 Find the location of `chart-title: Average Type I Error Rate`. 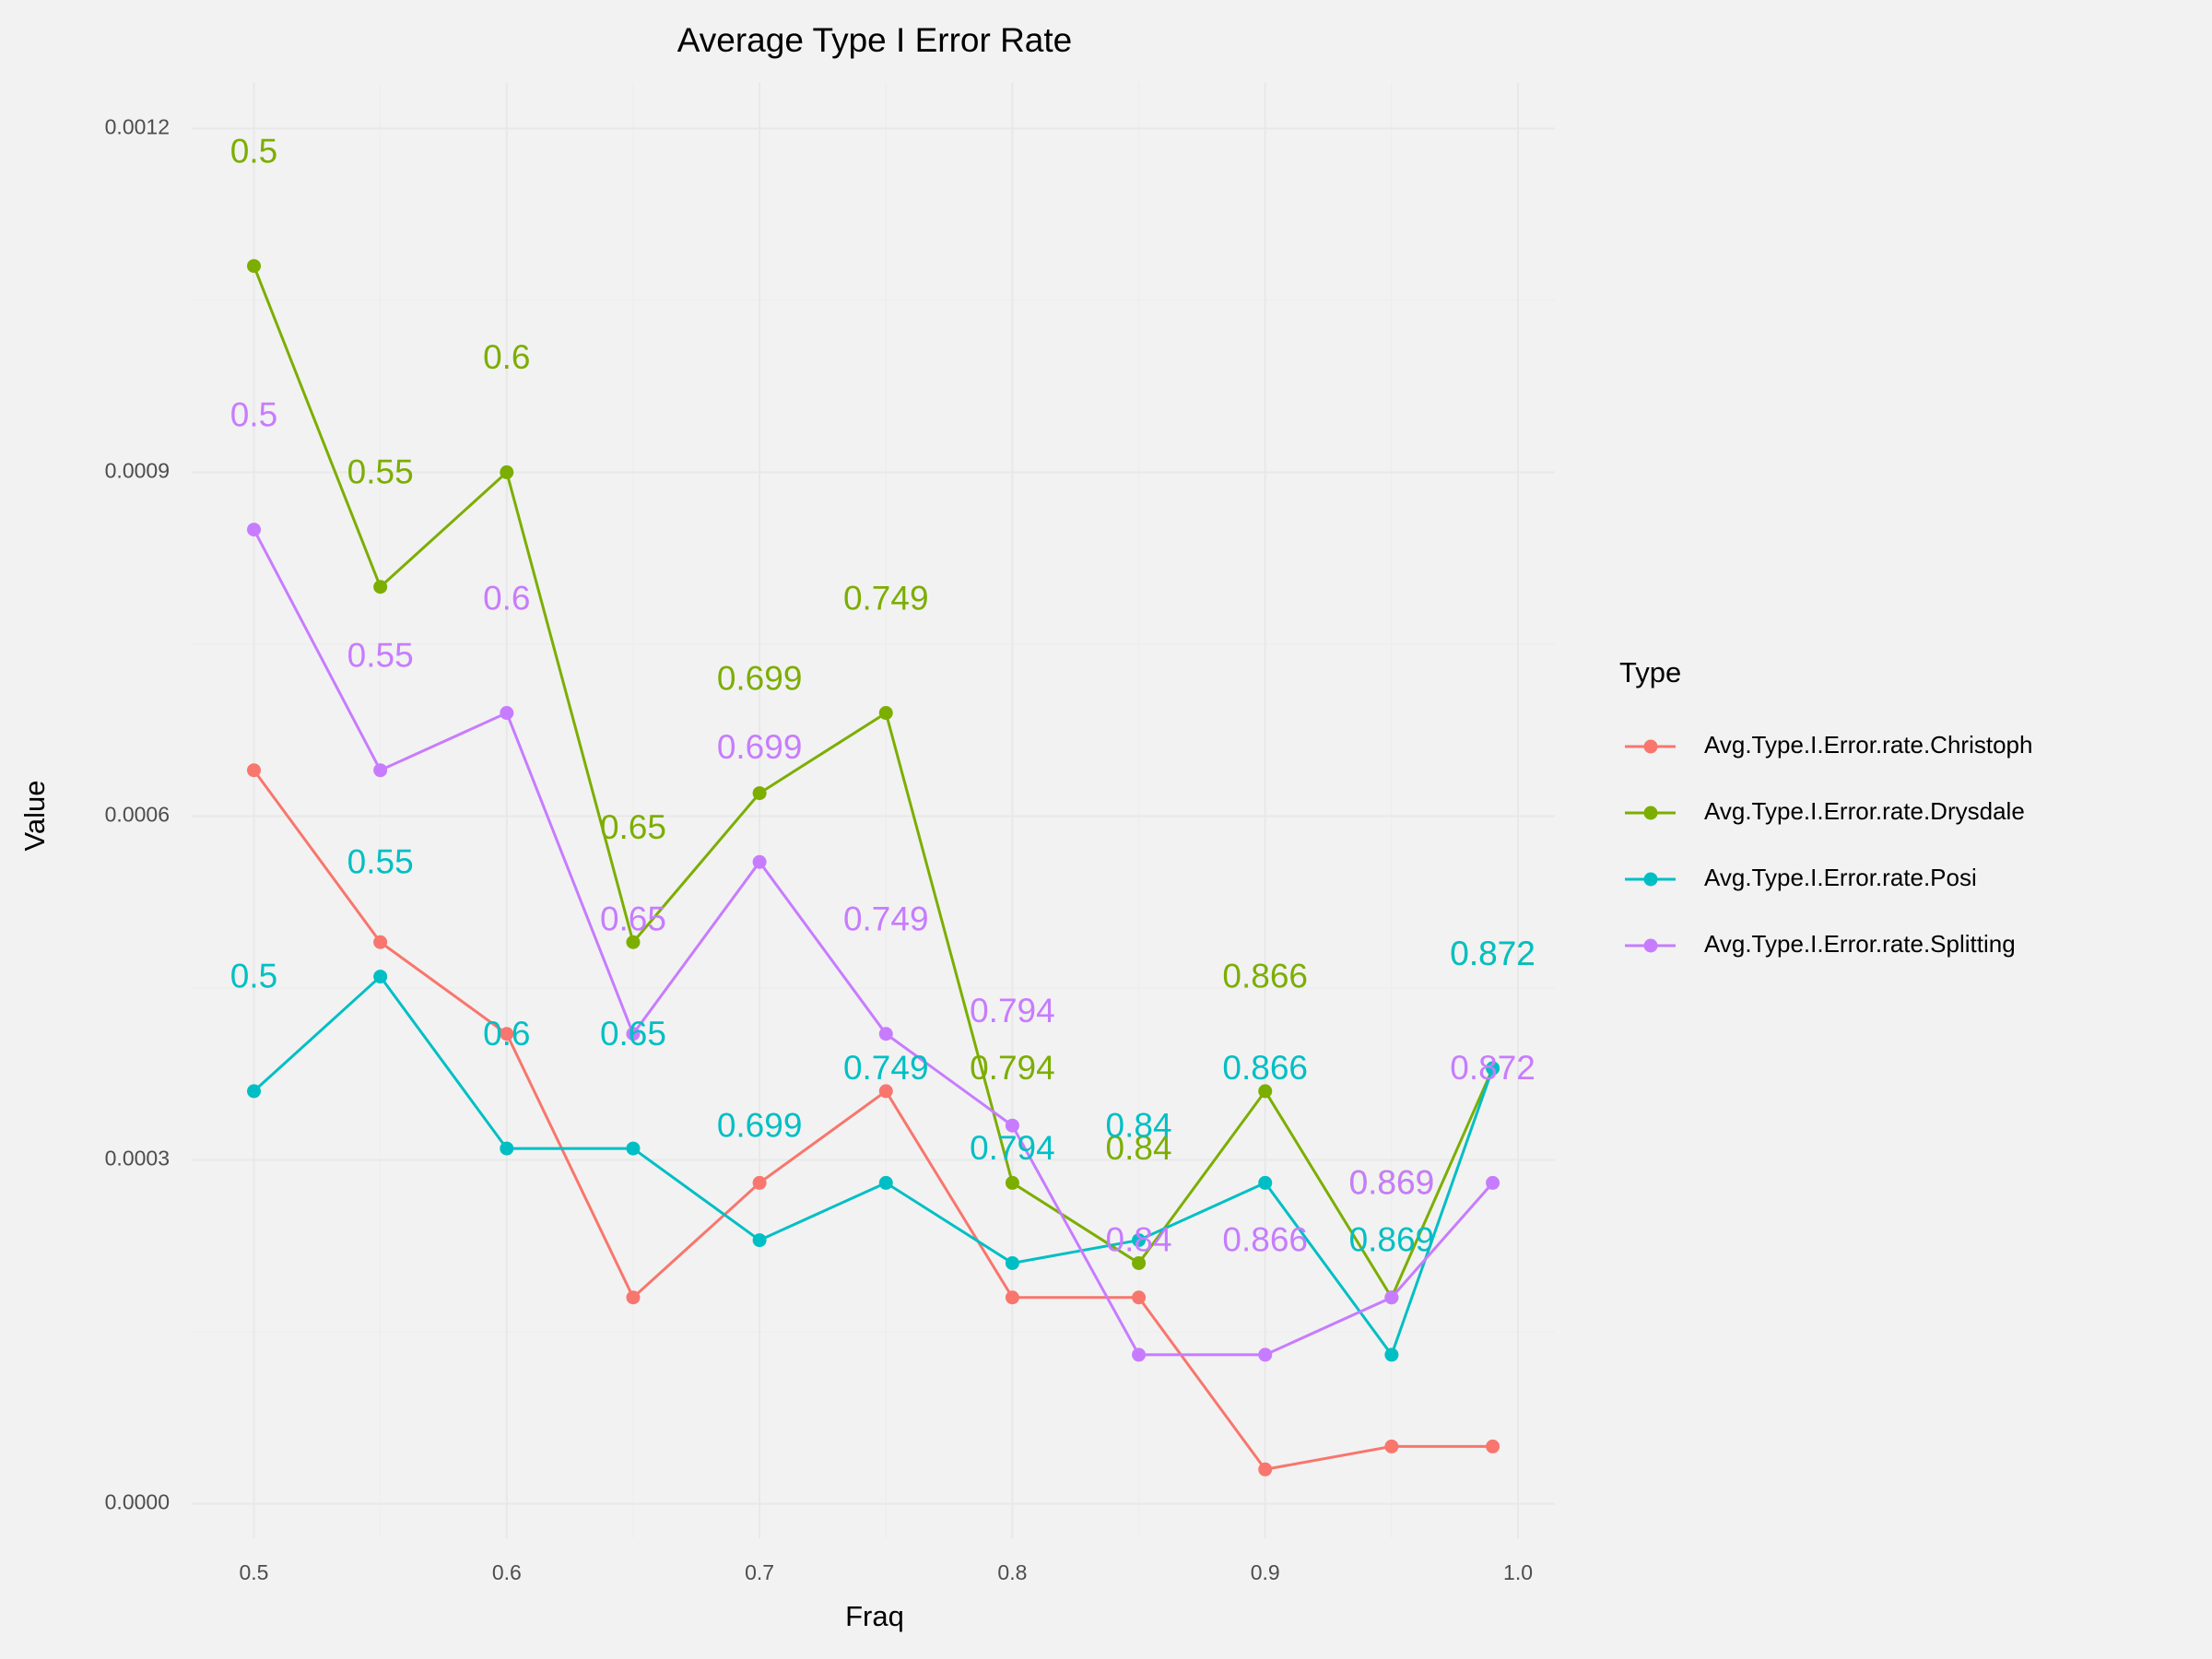

chart-title: Average Type I Error Rate is located at coordinates (874, 40).